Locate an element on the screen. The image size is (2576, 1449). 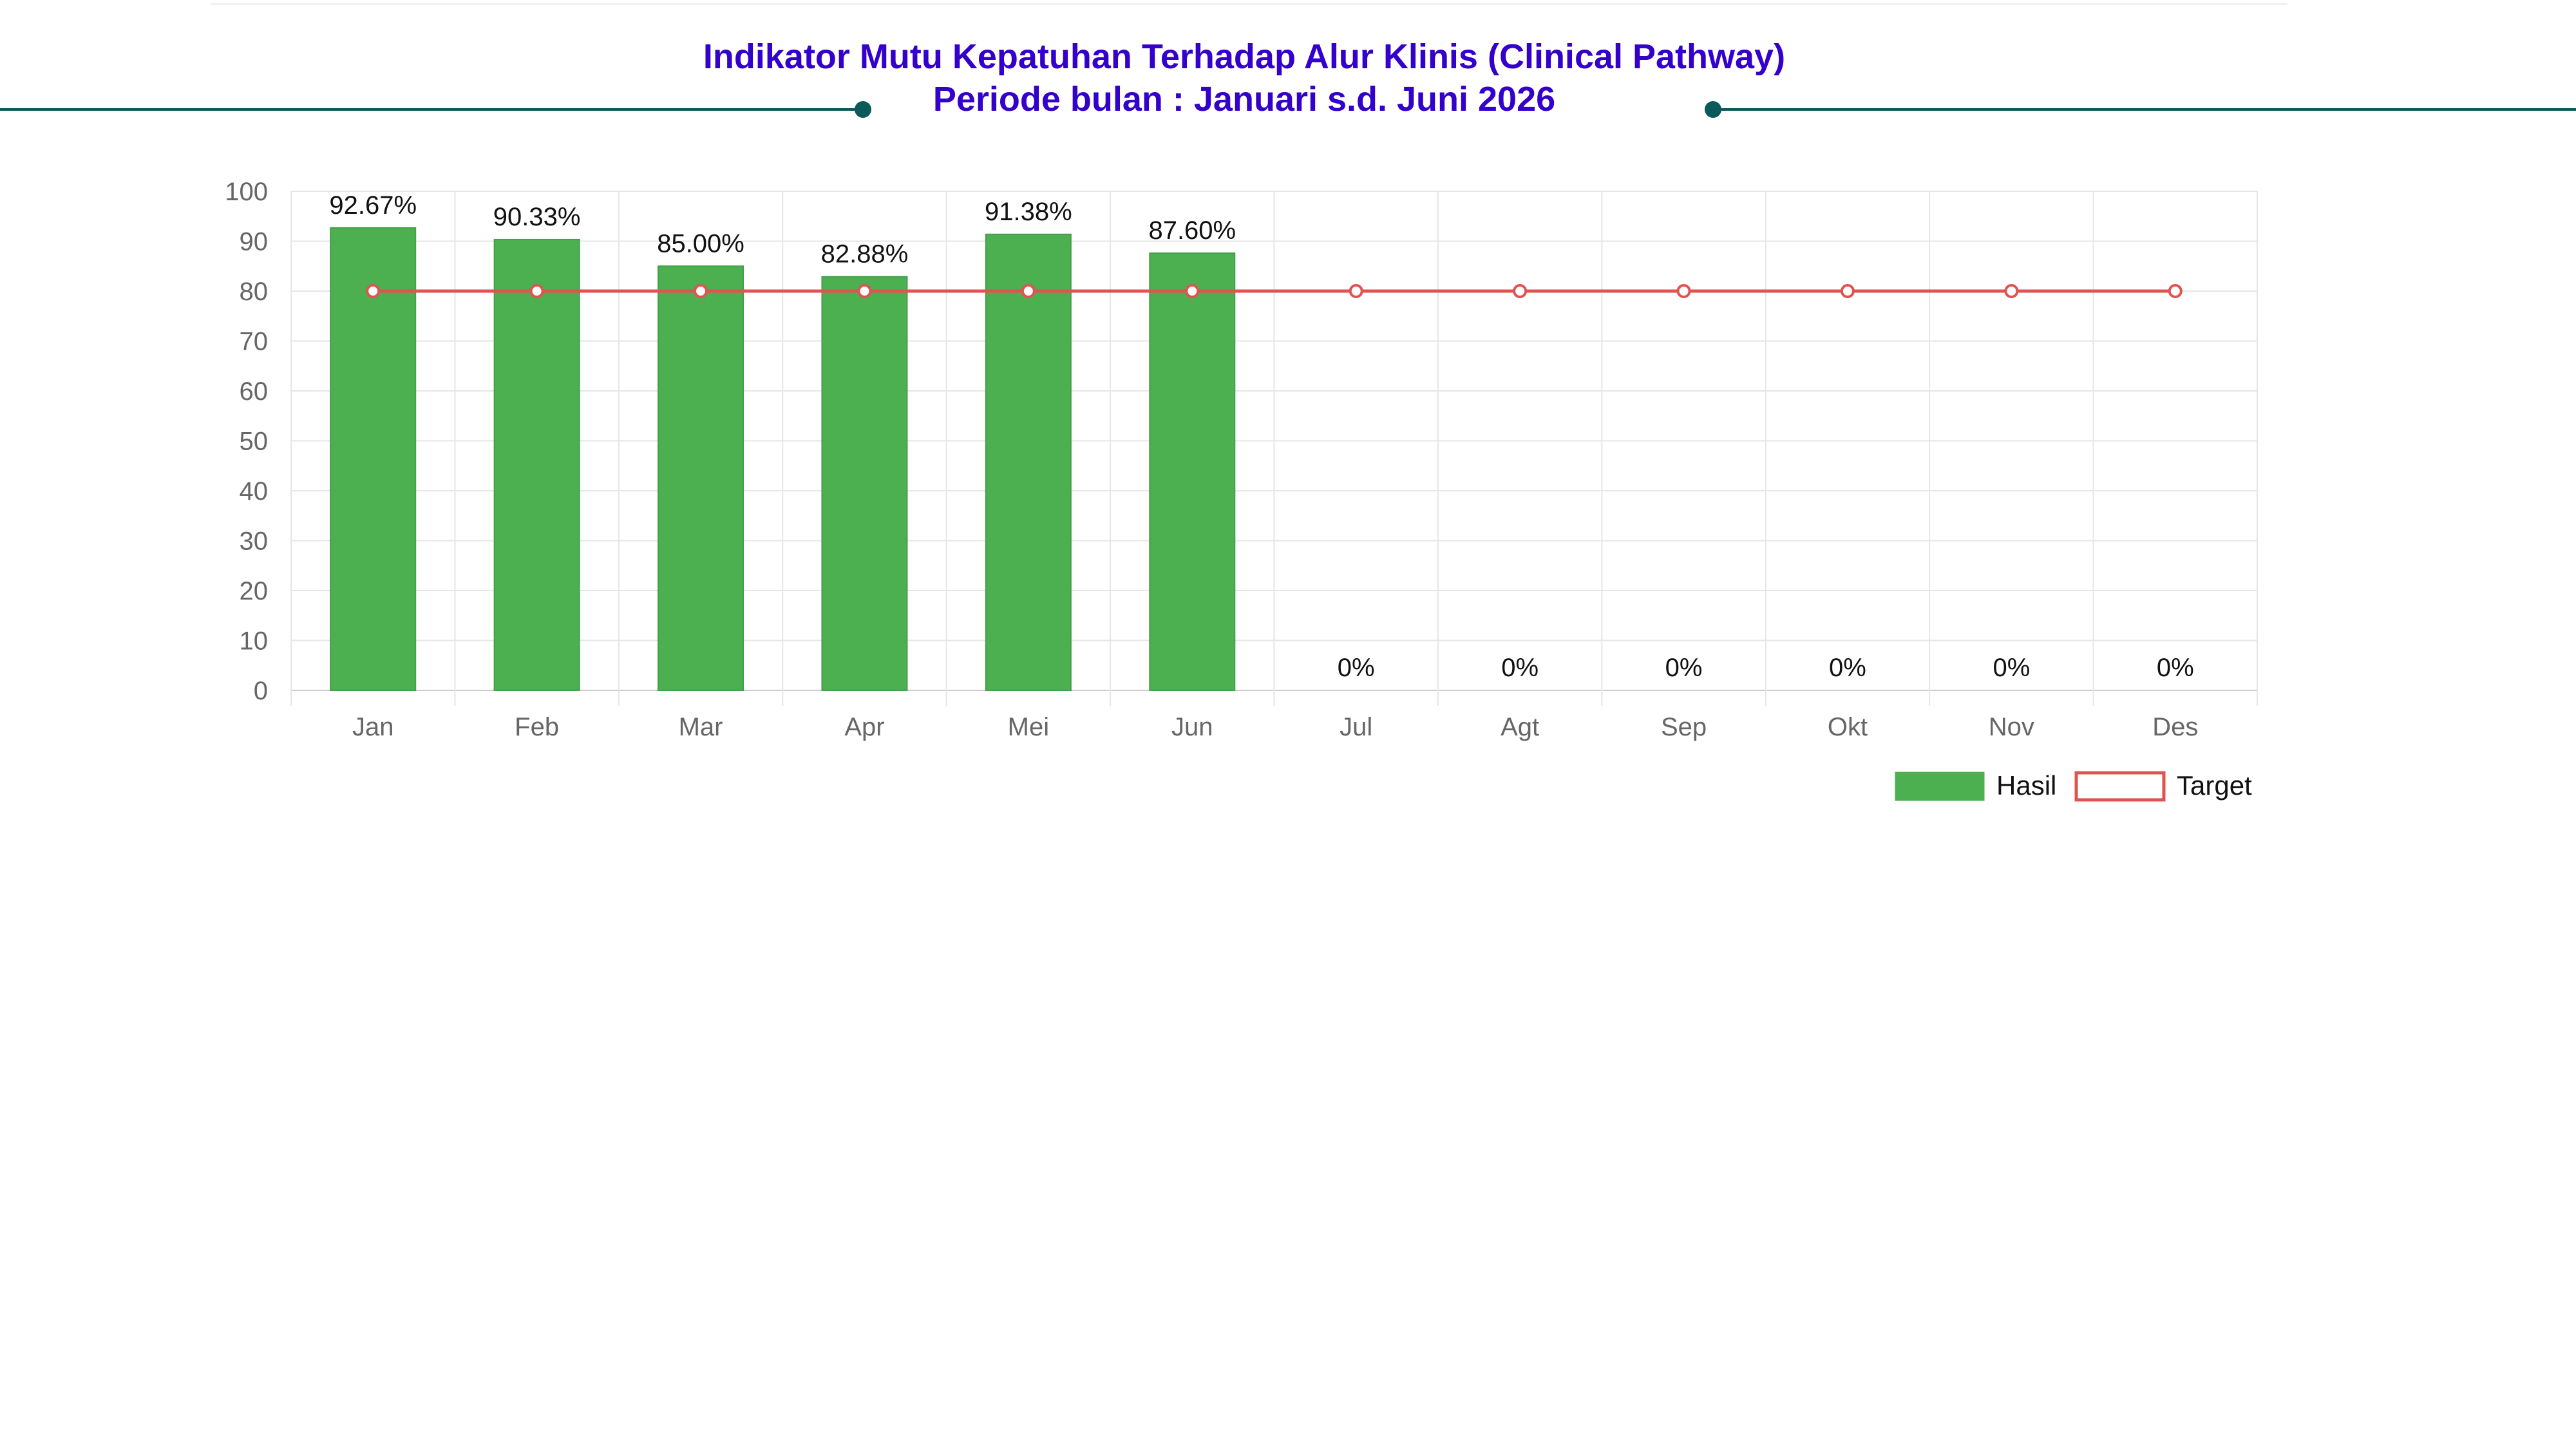
bar-data-label: 82.88% is located at coordinates (865, 255).